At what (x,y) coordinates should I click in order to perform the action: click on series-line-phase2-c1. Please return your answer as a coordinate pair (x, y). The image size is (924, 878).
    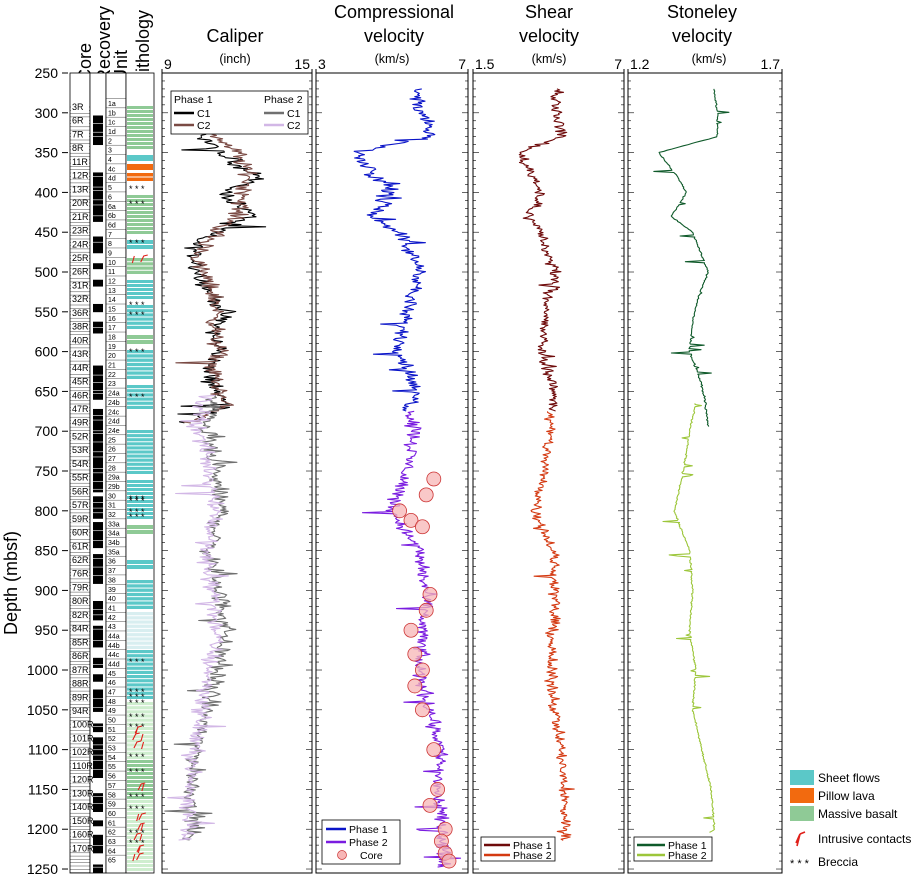
    Looking at the image, I should click on (201, 618).